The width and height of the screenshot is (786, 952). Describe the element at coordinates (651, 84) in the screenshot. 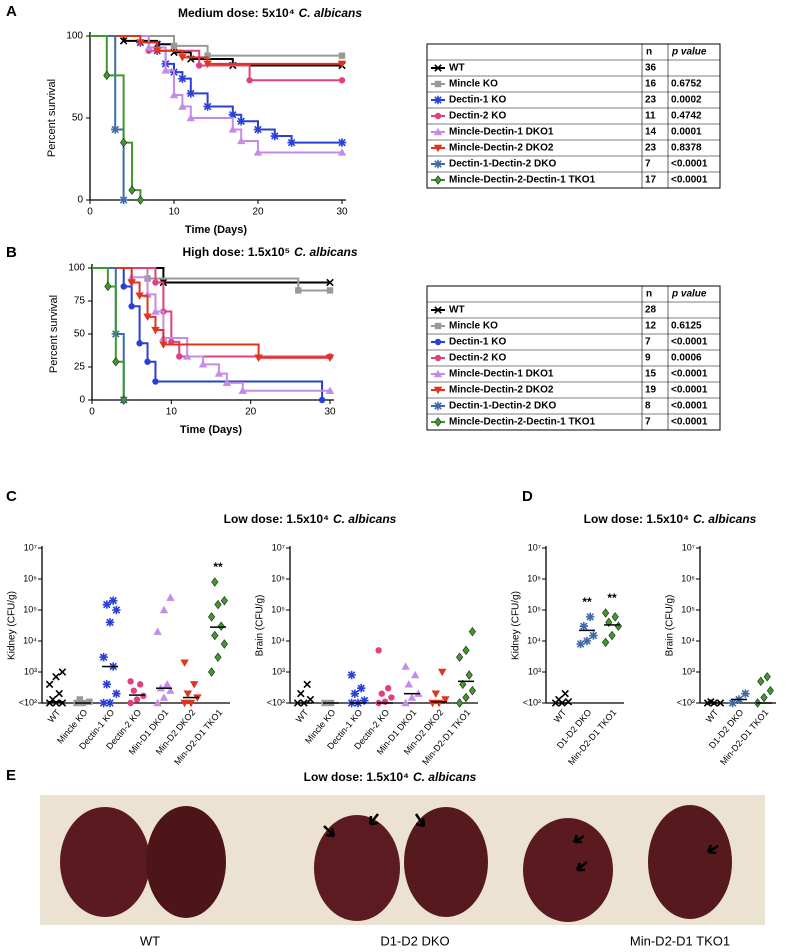

I see `table-n: 16` at that location.